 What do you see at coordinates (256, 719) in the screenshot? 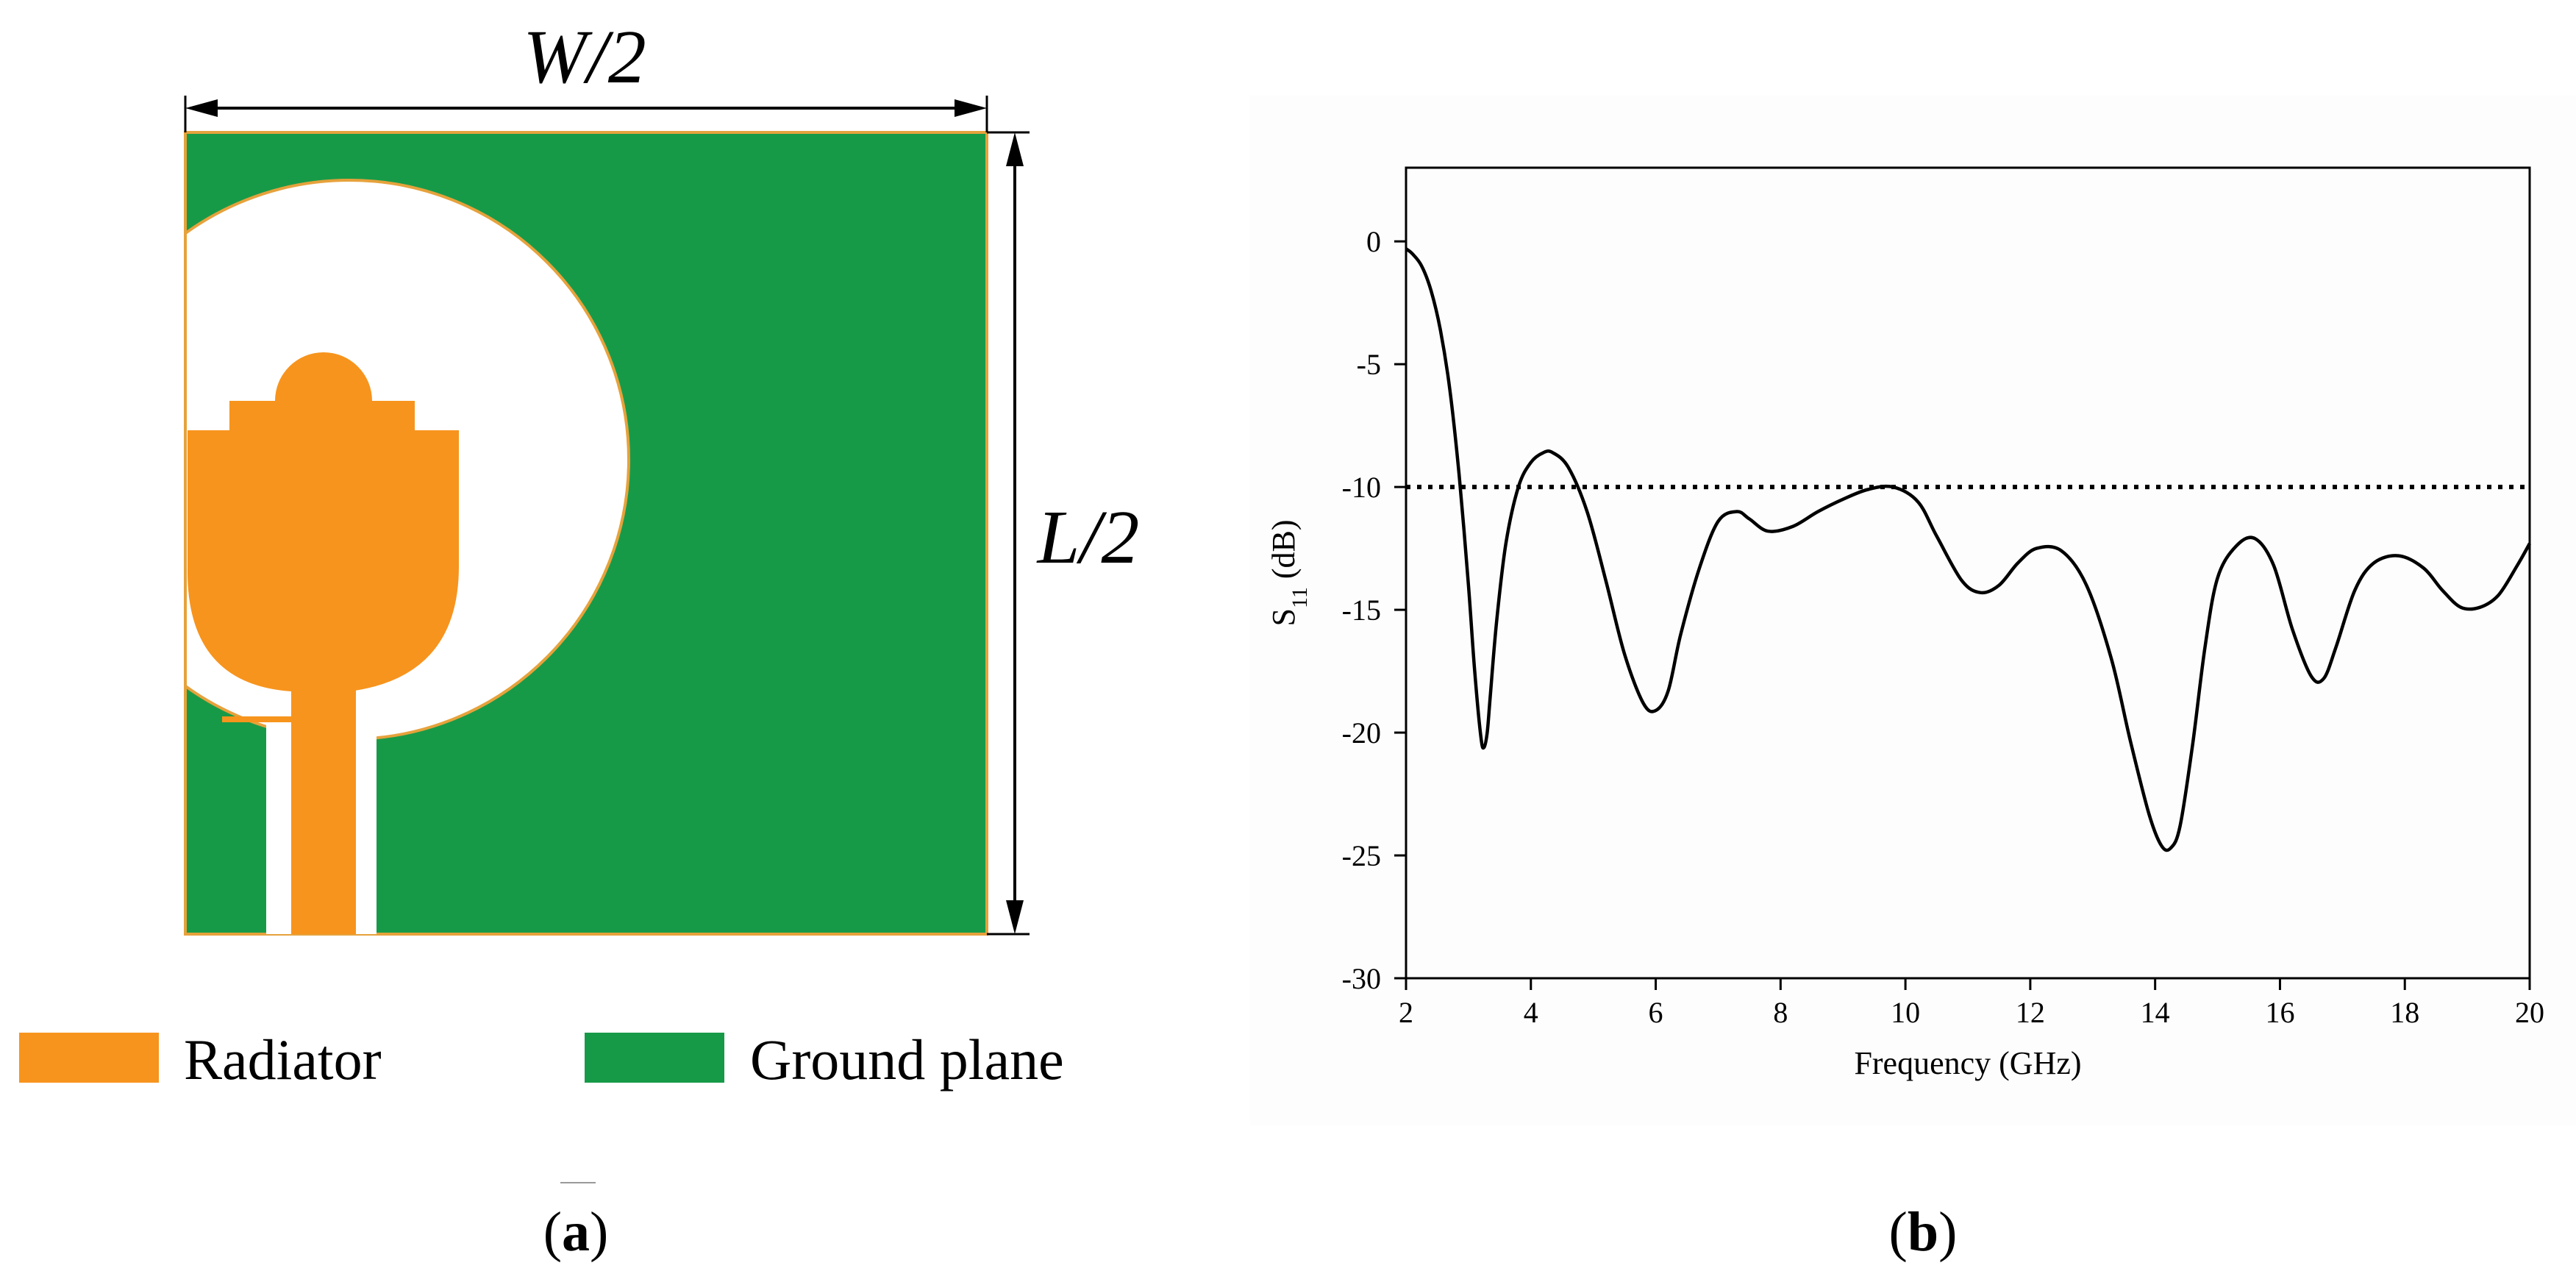
I see `feed-stub` at bounding box center [256, 719].